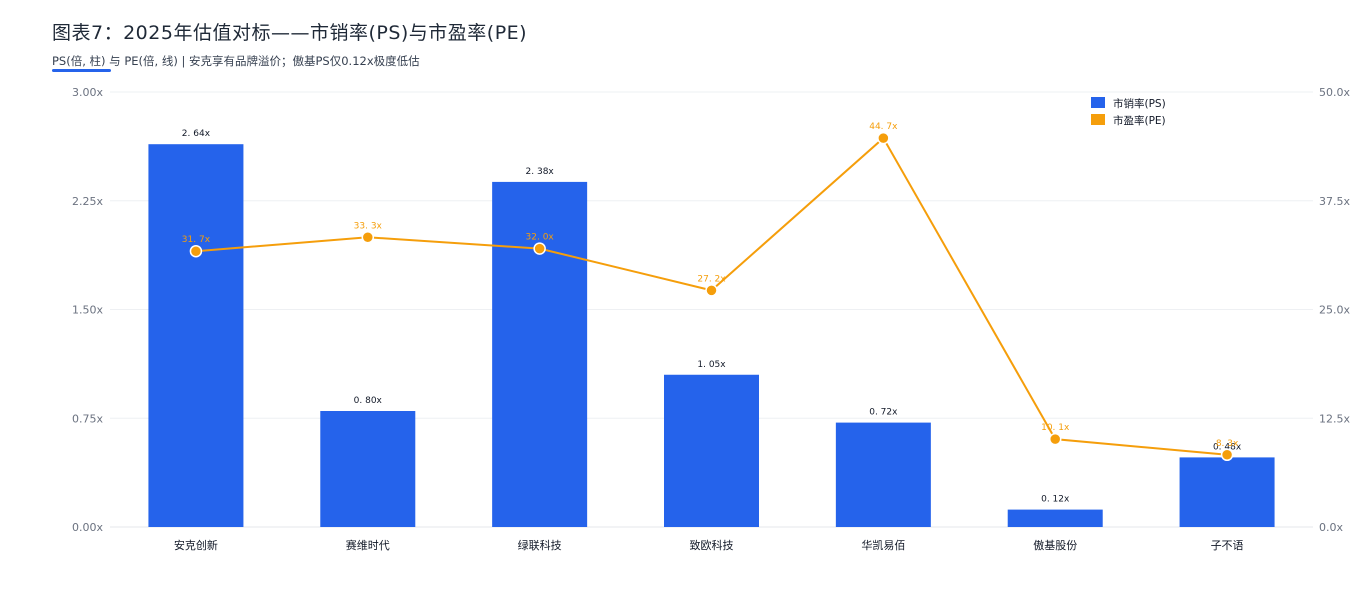  What do you see at coordinates (540, 545) in the screenshot?
I see `x-category-label: 绿联科技` at bounding box center [540, 545].